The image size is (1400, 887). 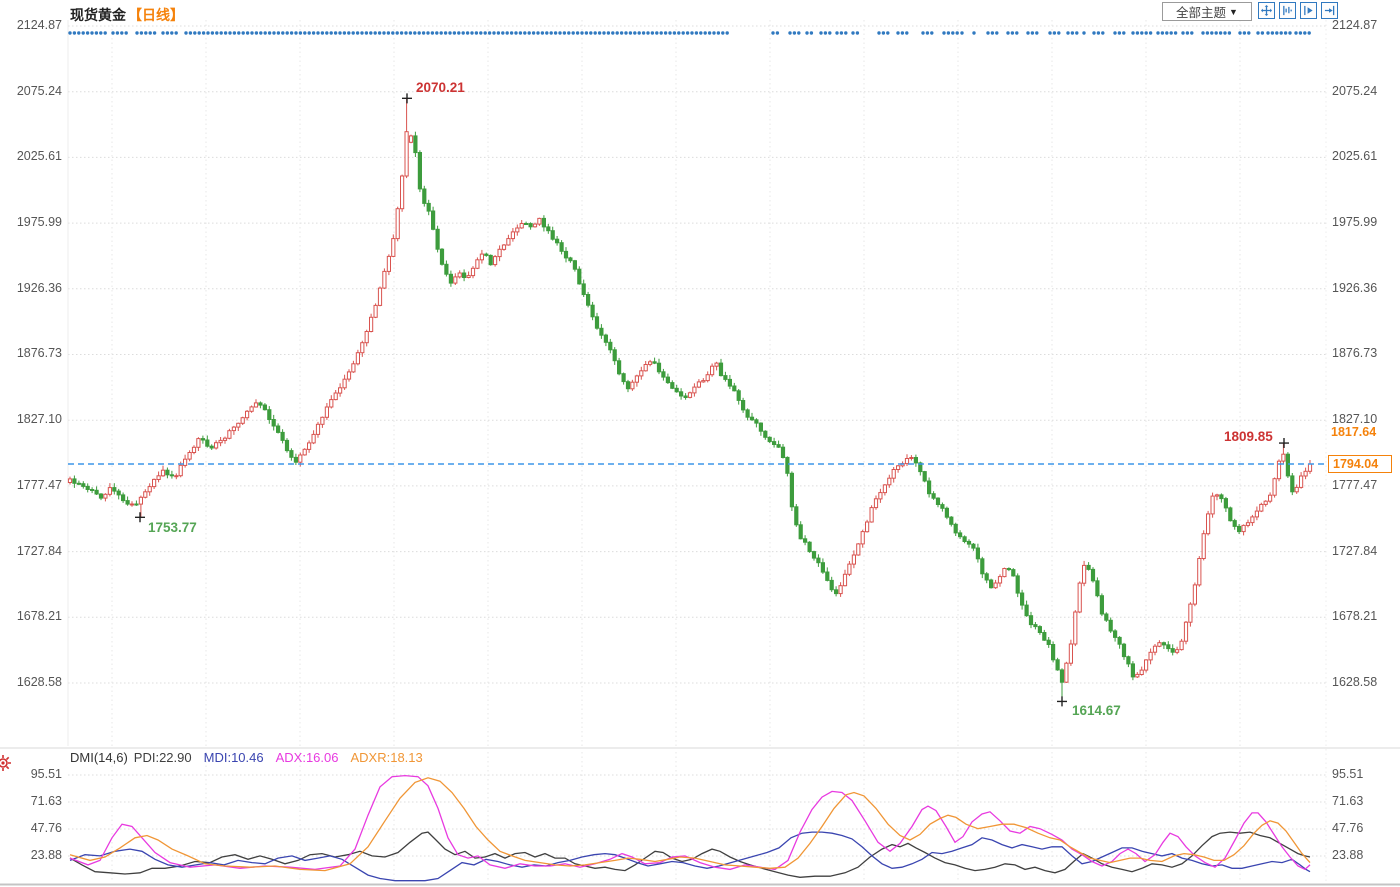 What do you see at coordinates (1360, 463) in the screenshot?
I see `current-price-tag: 1794.04` at bounding box center [1360, 463].